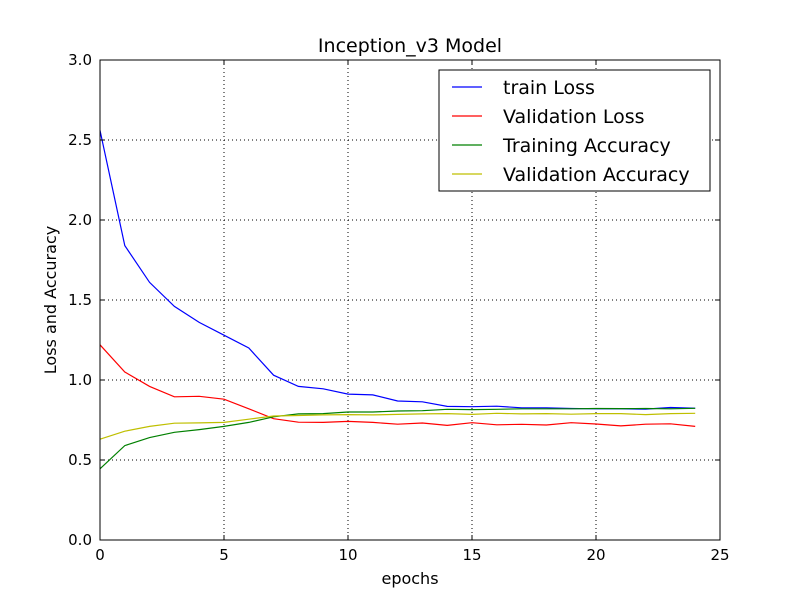 The image size is (800, 600). What do you see at coordinates (397, 426) in the screenshot?
I see `series-line-validation-accuracy` at bounding box center [397, 426].